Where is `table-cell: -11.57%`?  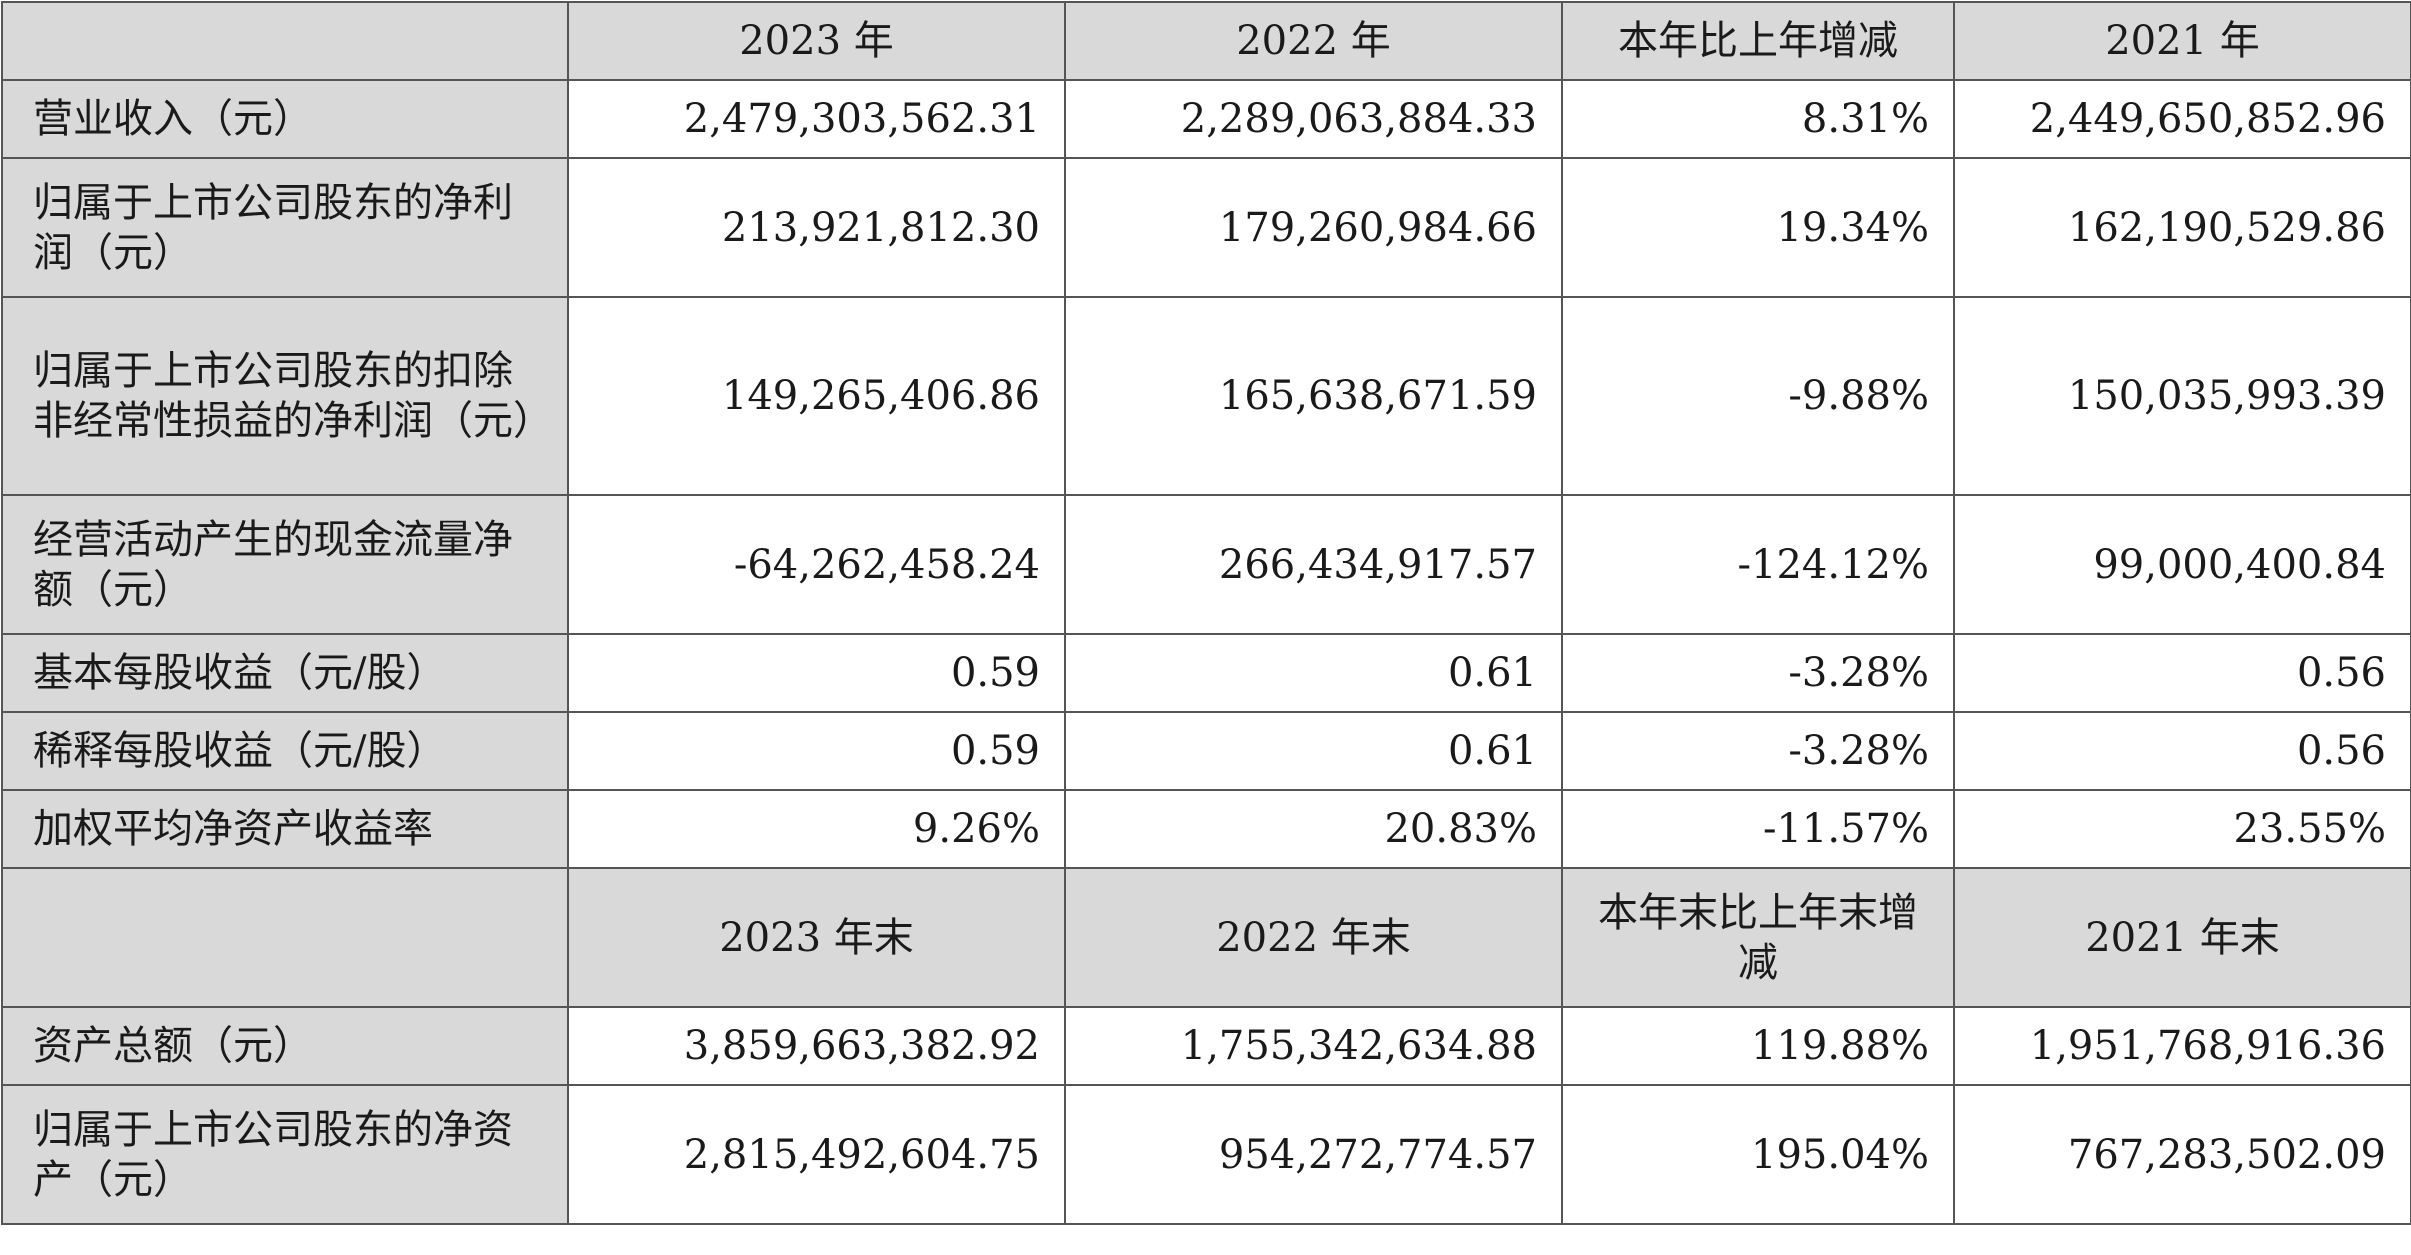
table-cell: -11.57% is located at coordinates (1758, 829).